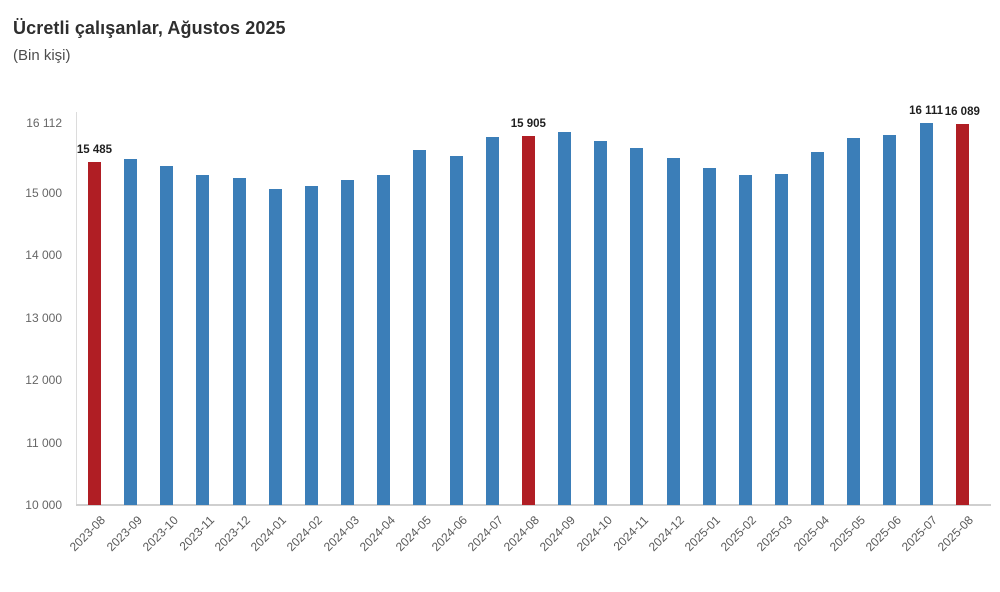 The height and width of the screenshot is (592, 1000). Describe the element at coordinates (703, 534) in the screenshot. I see `x-axis-label-2025-01: 2025-01` at that location.